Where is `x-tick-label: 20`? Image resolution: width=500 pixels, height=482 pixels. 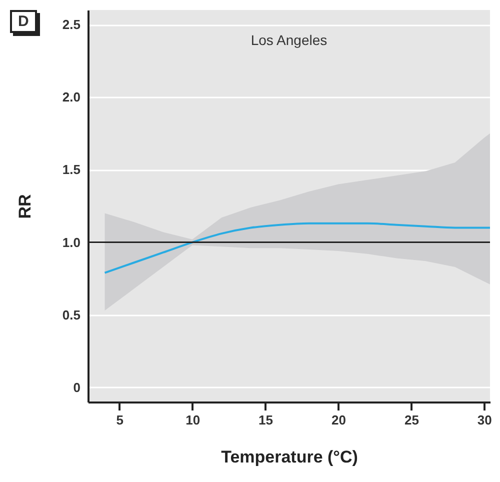
x-tick-label: 20 is located at coordinates (339, 420).